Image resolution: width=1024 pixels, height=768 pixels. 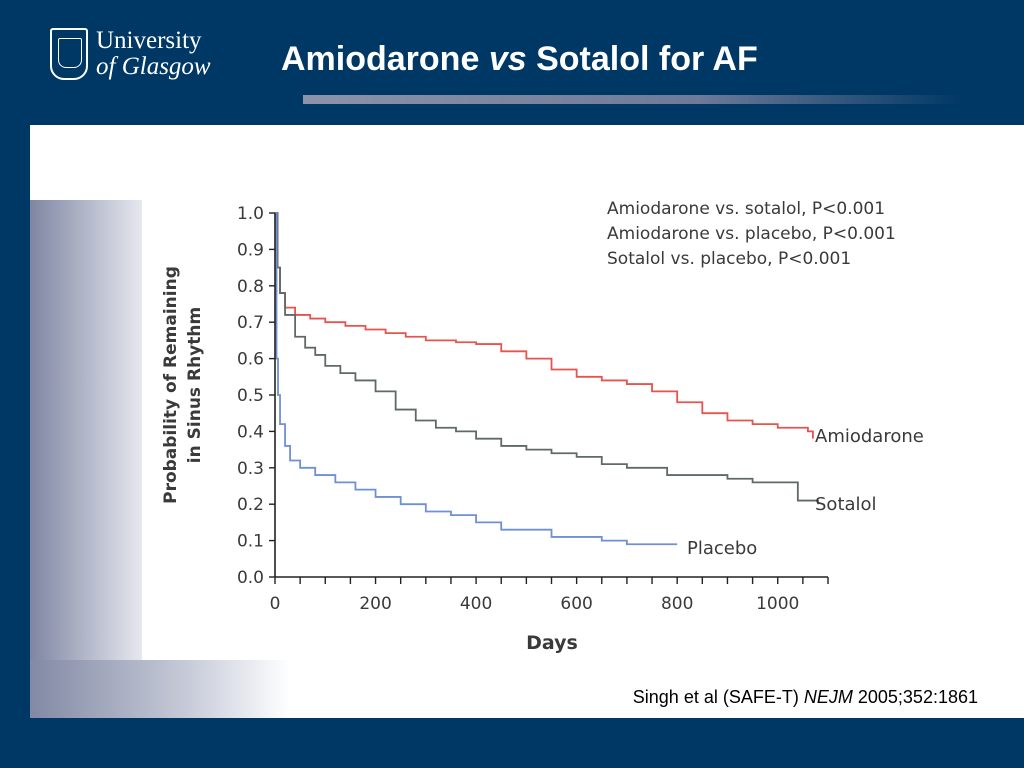 I want to click on y-tick-label: 0.5, so click(x=250, y=396).